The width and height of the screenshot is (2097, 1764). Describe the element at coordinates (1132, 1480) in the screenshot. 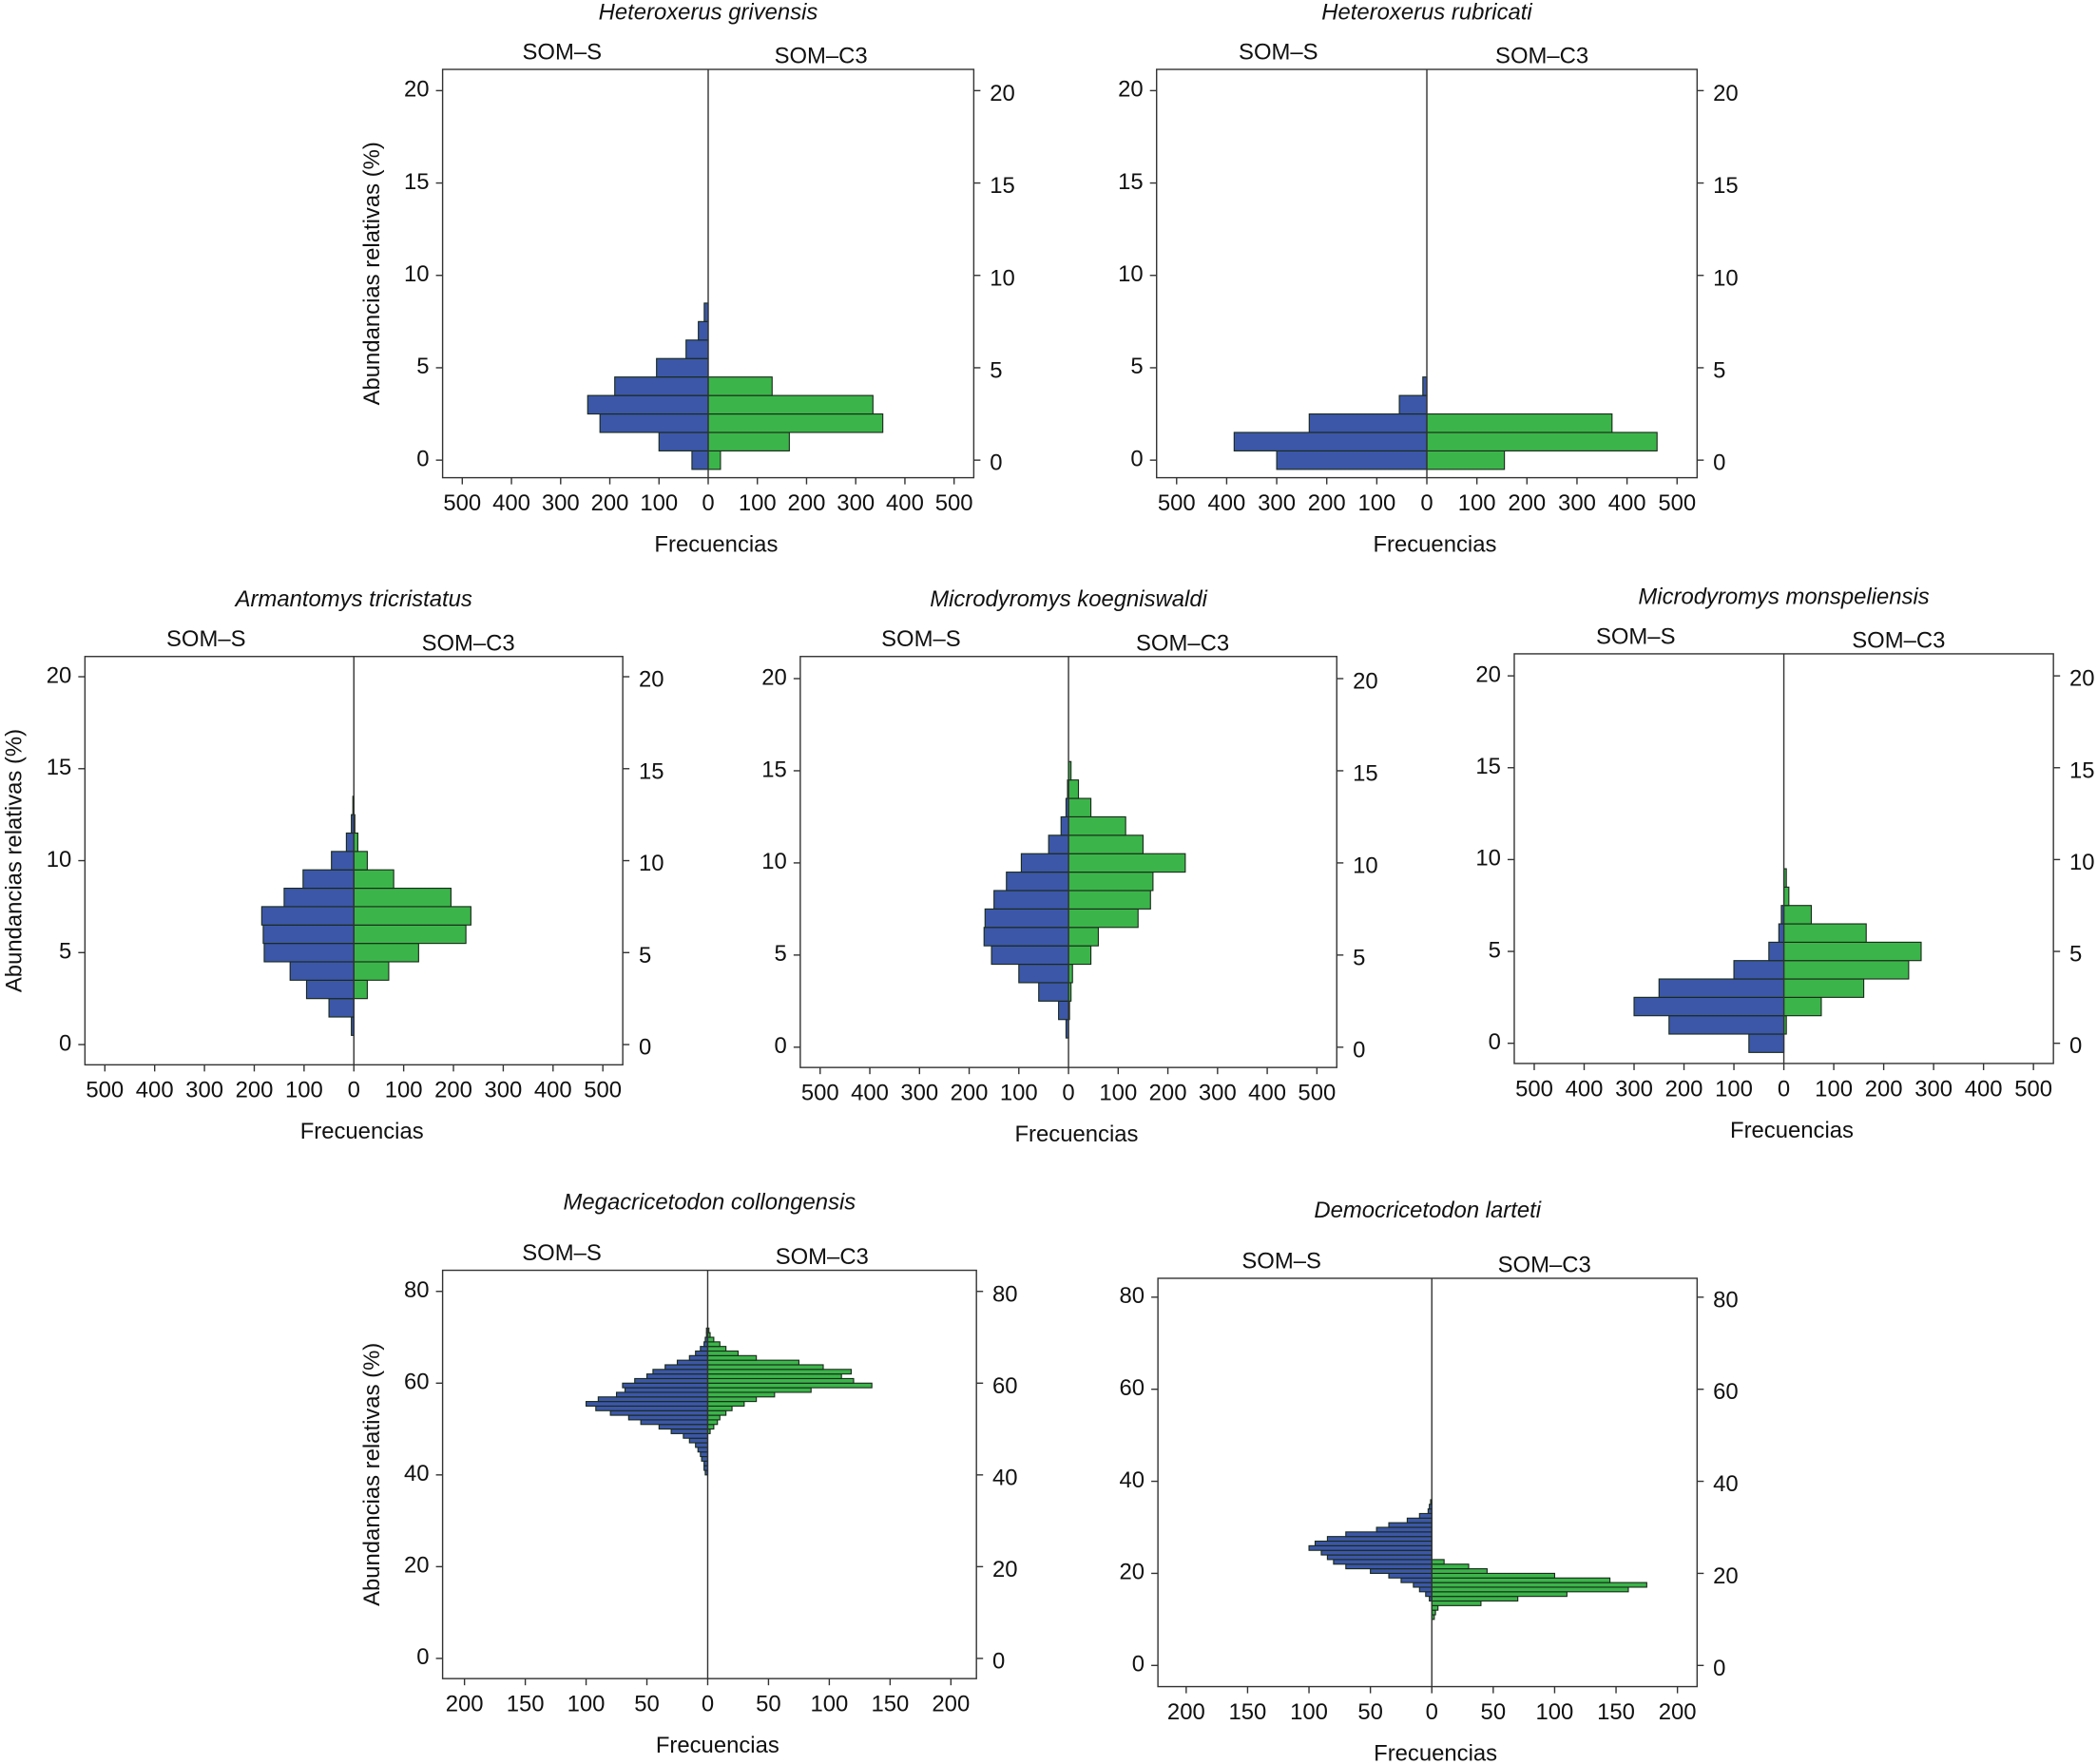

I see `y-tick-label: 40` at that location.